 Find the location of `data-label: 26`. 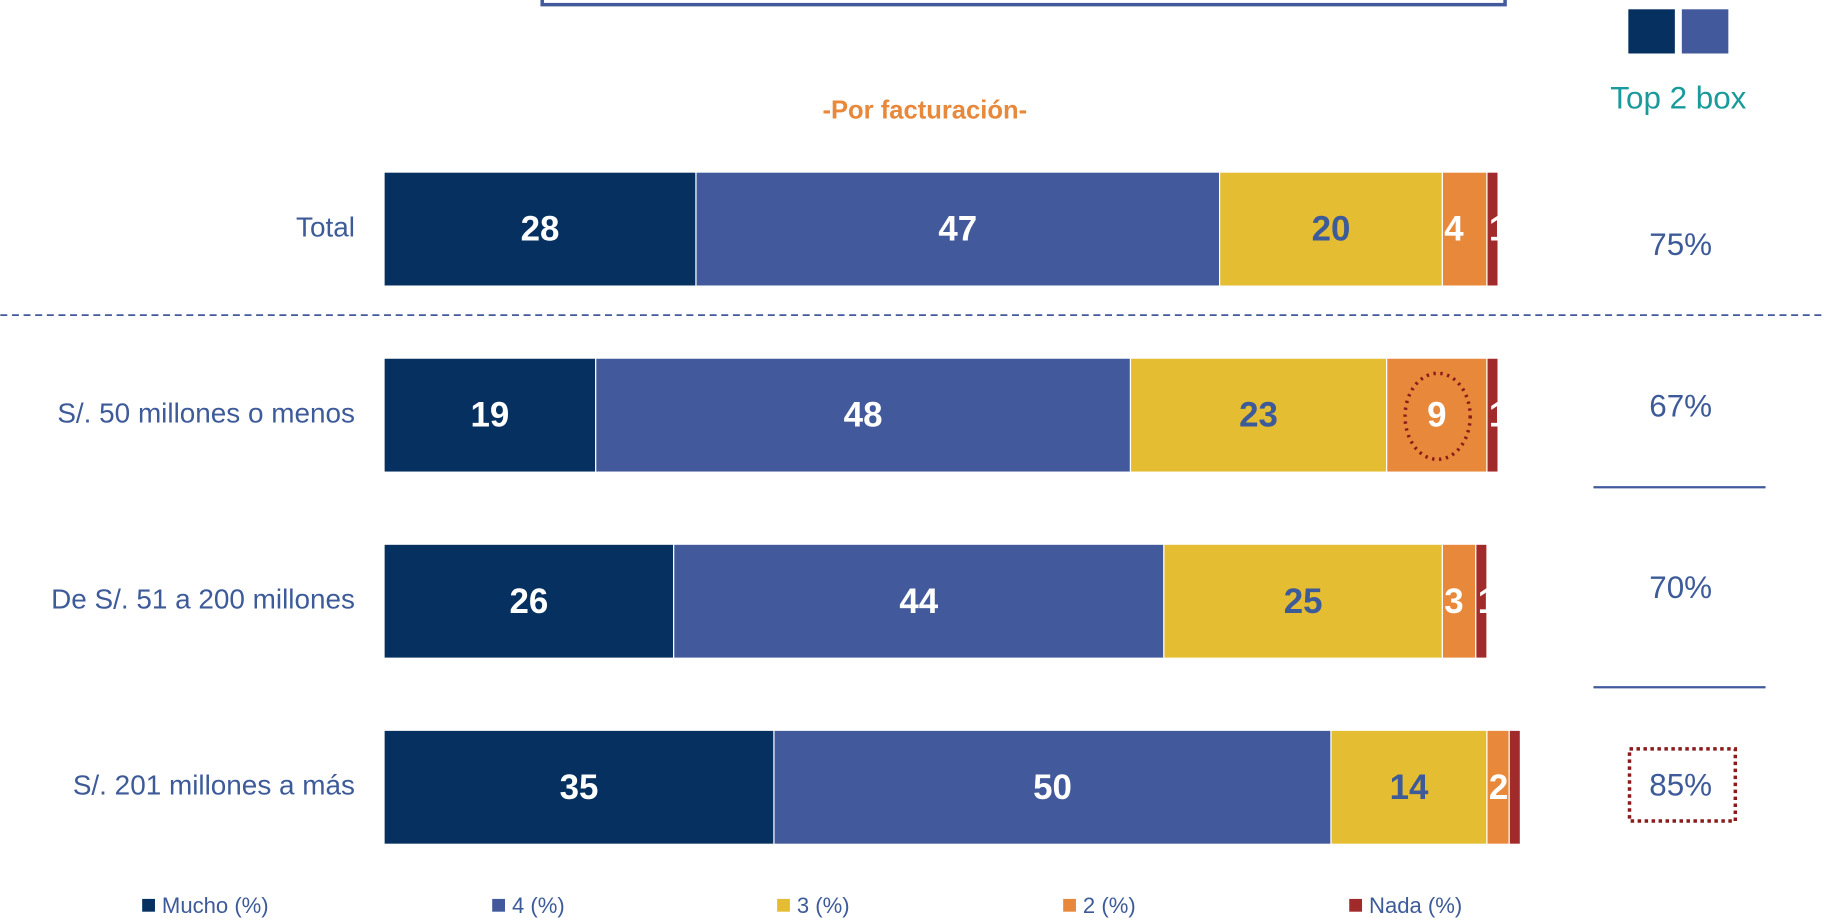

data-label: 26 is located at coordinates (528, 601).